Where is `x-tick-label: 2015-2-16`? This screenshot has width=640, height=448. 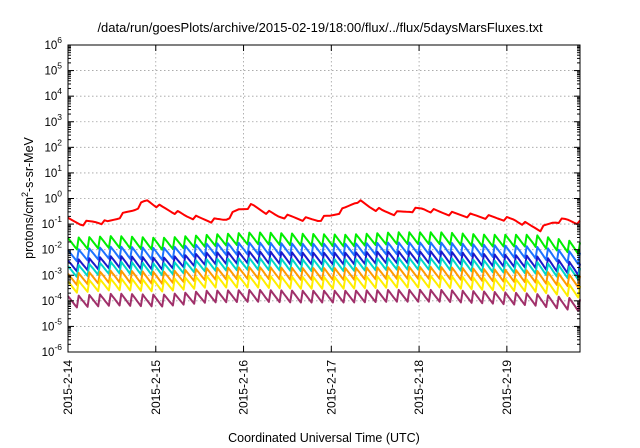
x-tick-label: 2015-2-16 is located at coordinates (244, 387).